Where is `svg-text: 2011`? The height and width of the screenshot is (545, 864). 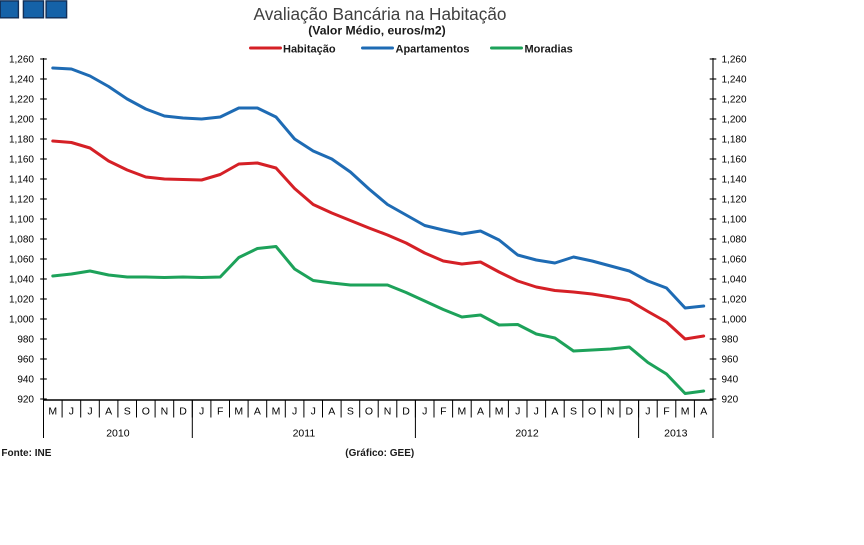 svg-text: 2011 is located at coordinates (304, 433).